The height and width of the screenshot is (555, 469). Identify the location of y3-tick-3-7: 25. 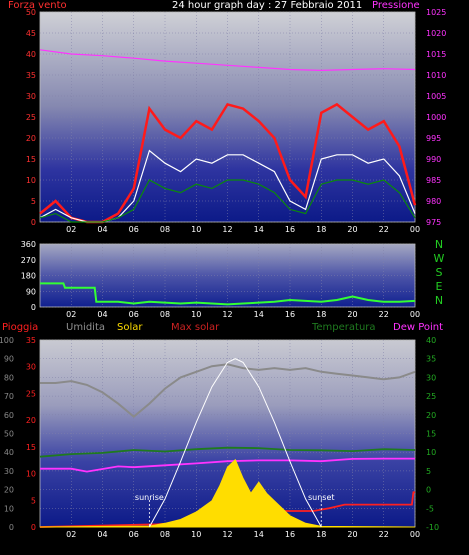
(431, 396).